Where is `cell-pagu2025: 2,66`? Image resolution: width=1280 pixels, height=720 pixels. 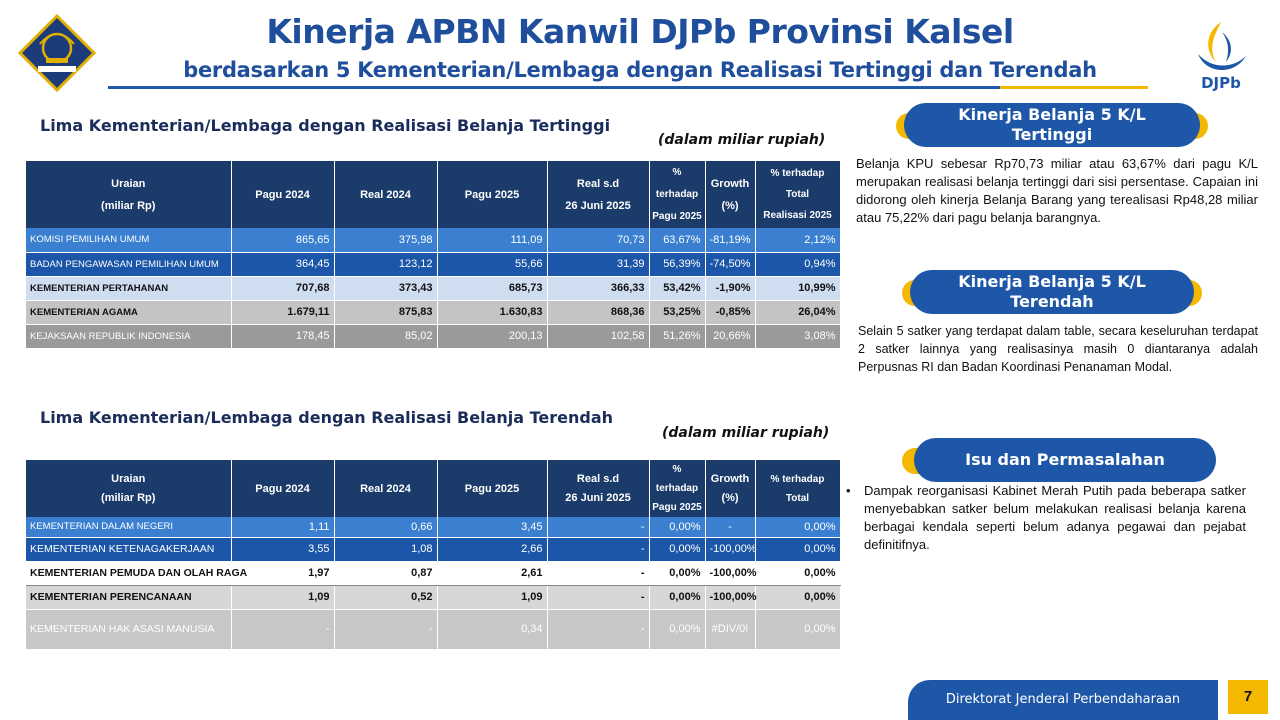 cell-pagu2025: 2,66 is located at coordinates (492, 549).